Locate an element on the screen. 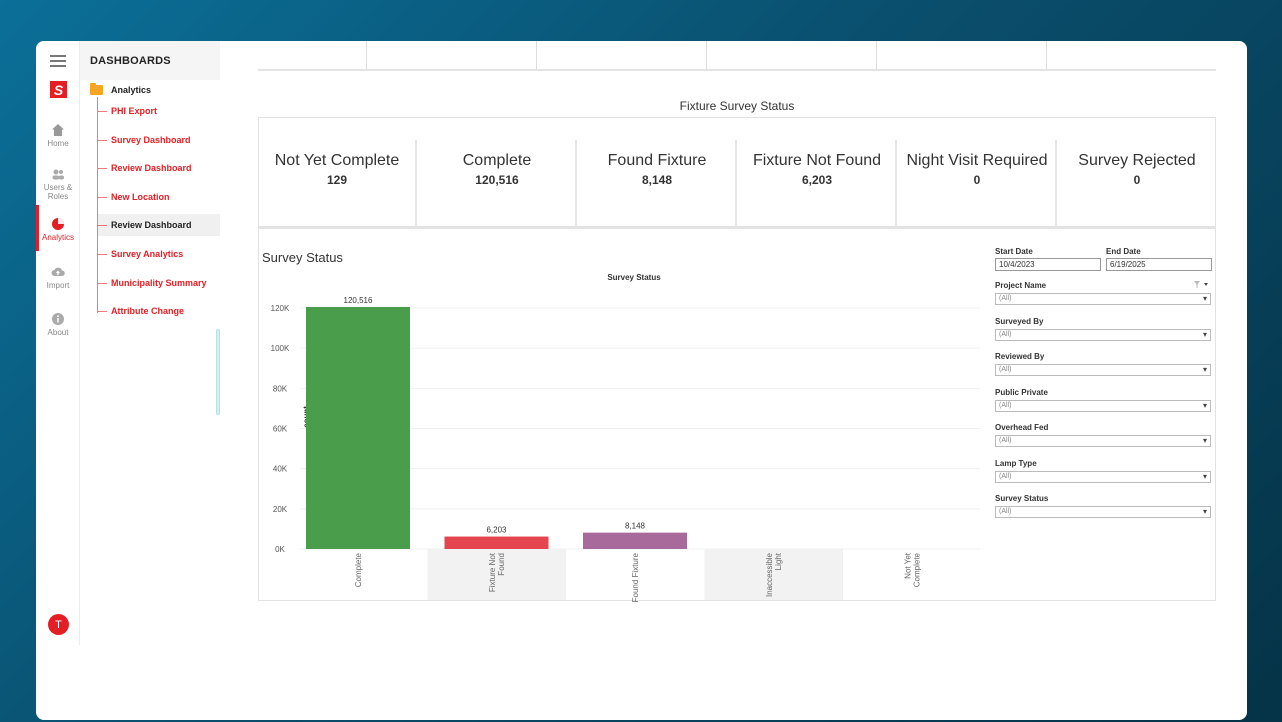 Image resolution: width=1282 pixels, height=722 pixels. y-tick-label: 80K is located at coordinates (280, 388).